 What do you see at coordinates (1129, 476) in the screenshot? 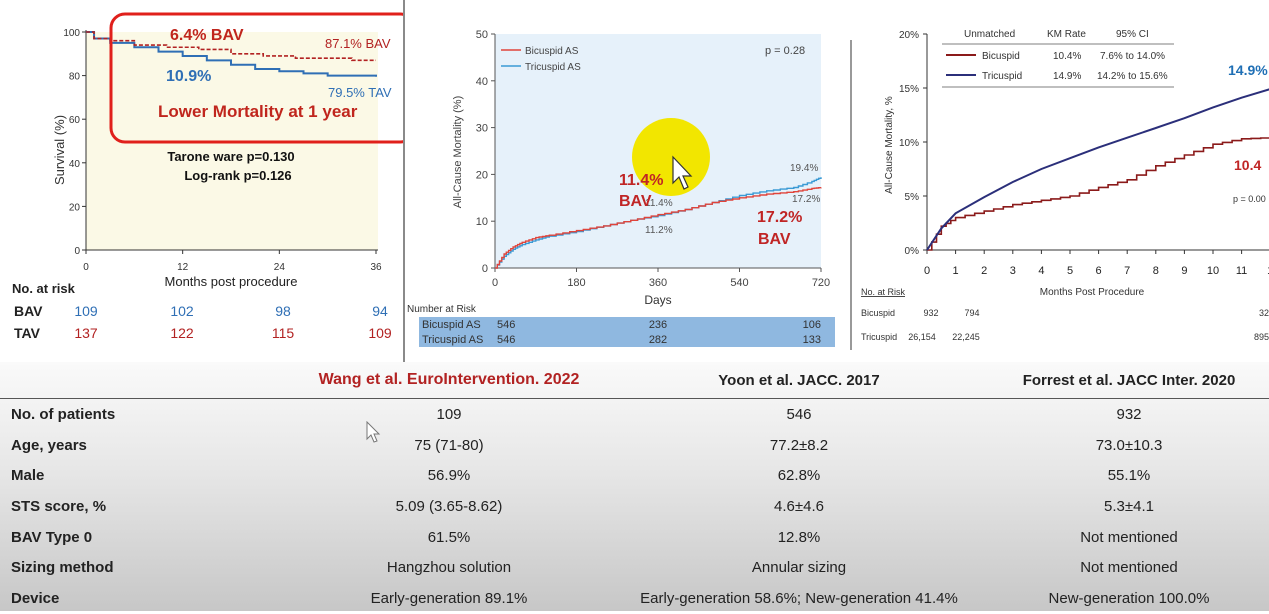
I see `cell-forrest: 55.1%` at bounding box center [1129, 476].